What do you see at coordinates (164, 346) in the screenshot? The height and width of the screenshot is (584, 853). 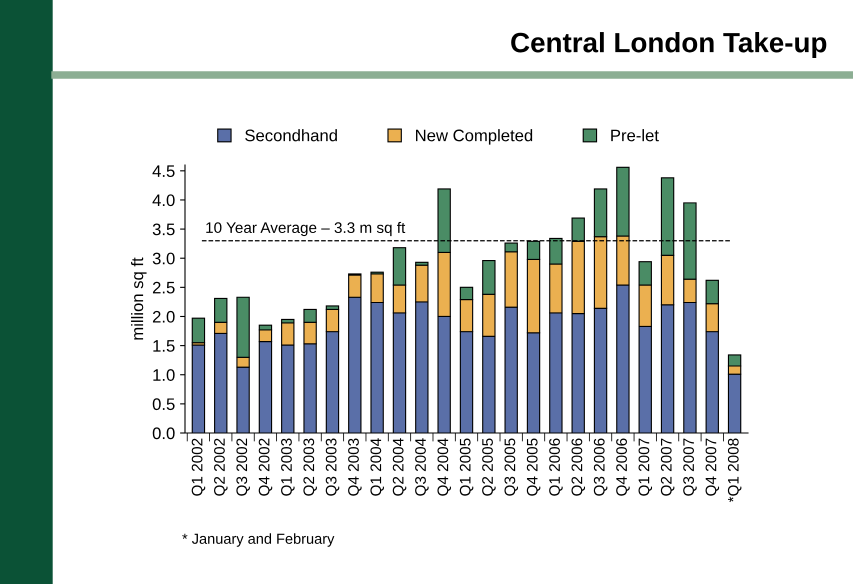 I see `y-tick-label: 1.5` at bounding box center [164, 346].